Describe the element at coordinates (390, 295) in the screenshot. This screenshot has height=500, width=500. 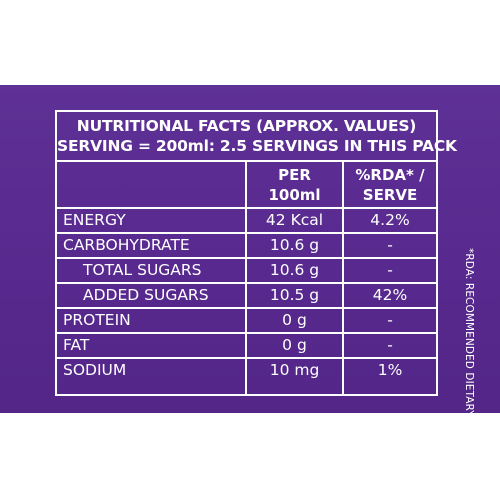
I see `rda-value: 42%` at that location.